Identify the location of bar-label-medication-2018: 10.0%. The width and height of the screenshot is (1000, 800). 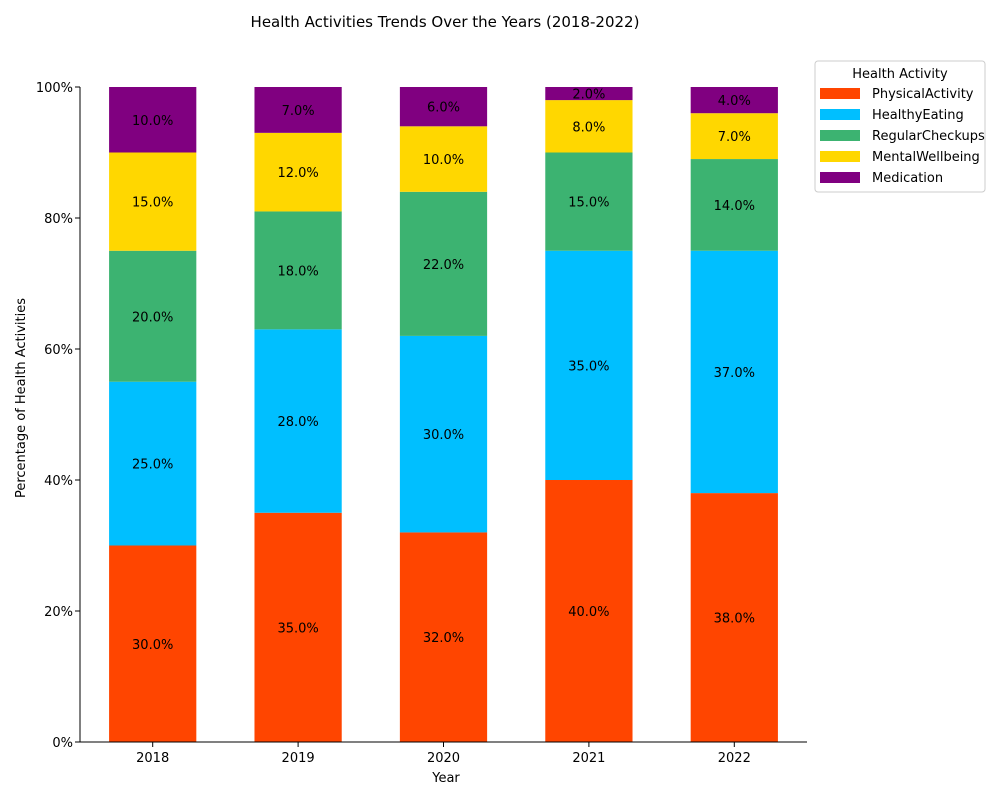
(152, 121).